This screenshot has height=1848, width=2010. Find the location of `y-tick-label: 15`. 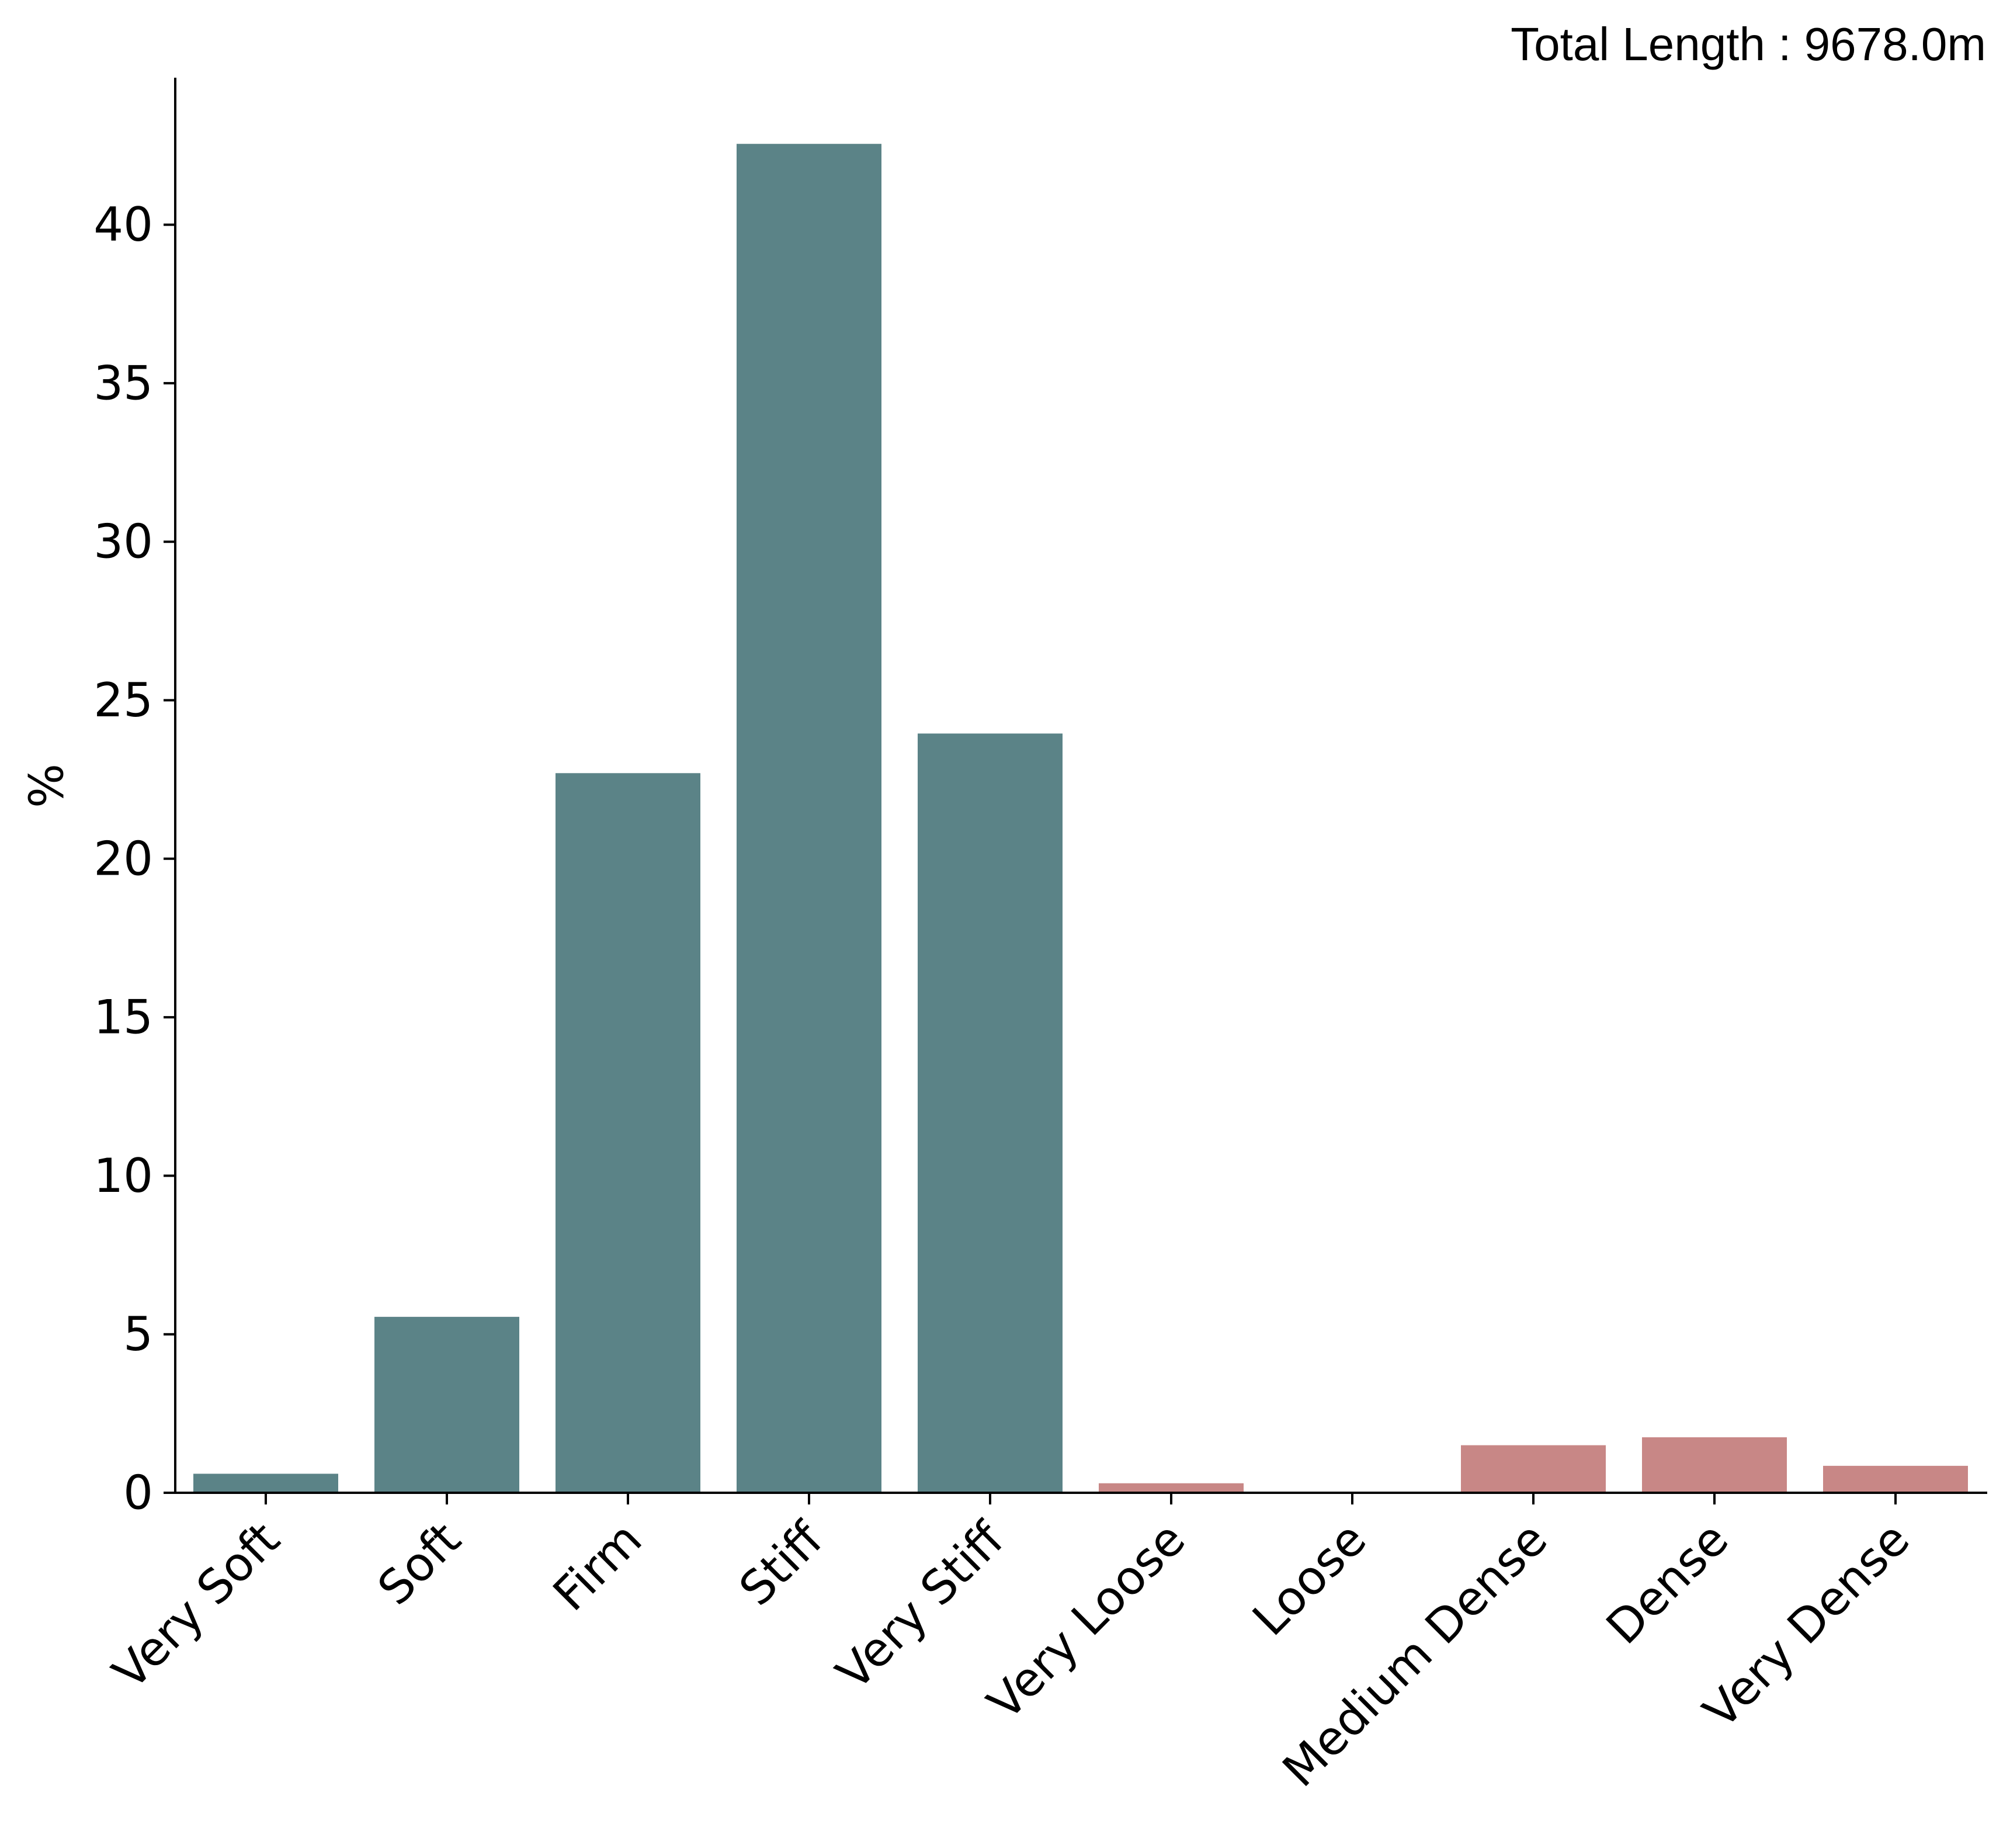

y-tick-label: 15 is located at coordinates (123, 1018).